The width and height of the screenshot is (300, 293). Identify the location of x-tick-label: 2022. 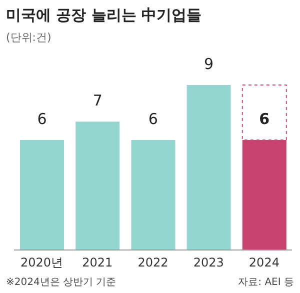
(153, 263).